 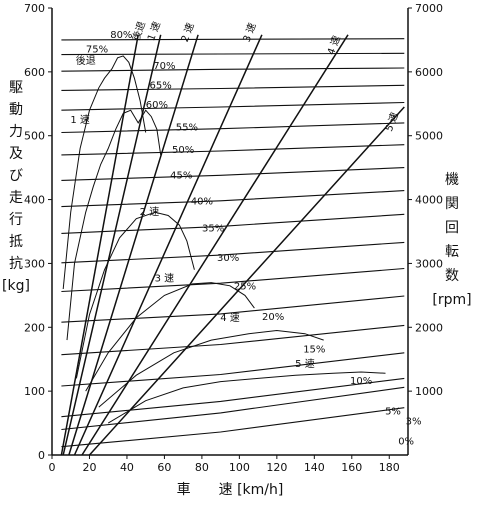 What do you see at coordinates (34, 8) in the screenshot?
I see `y-left-tick-label-7: 700` at bounding box center [34, 8].